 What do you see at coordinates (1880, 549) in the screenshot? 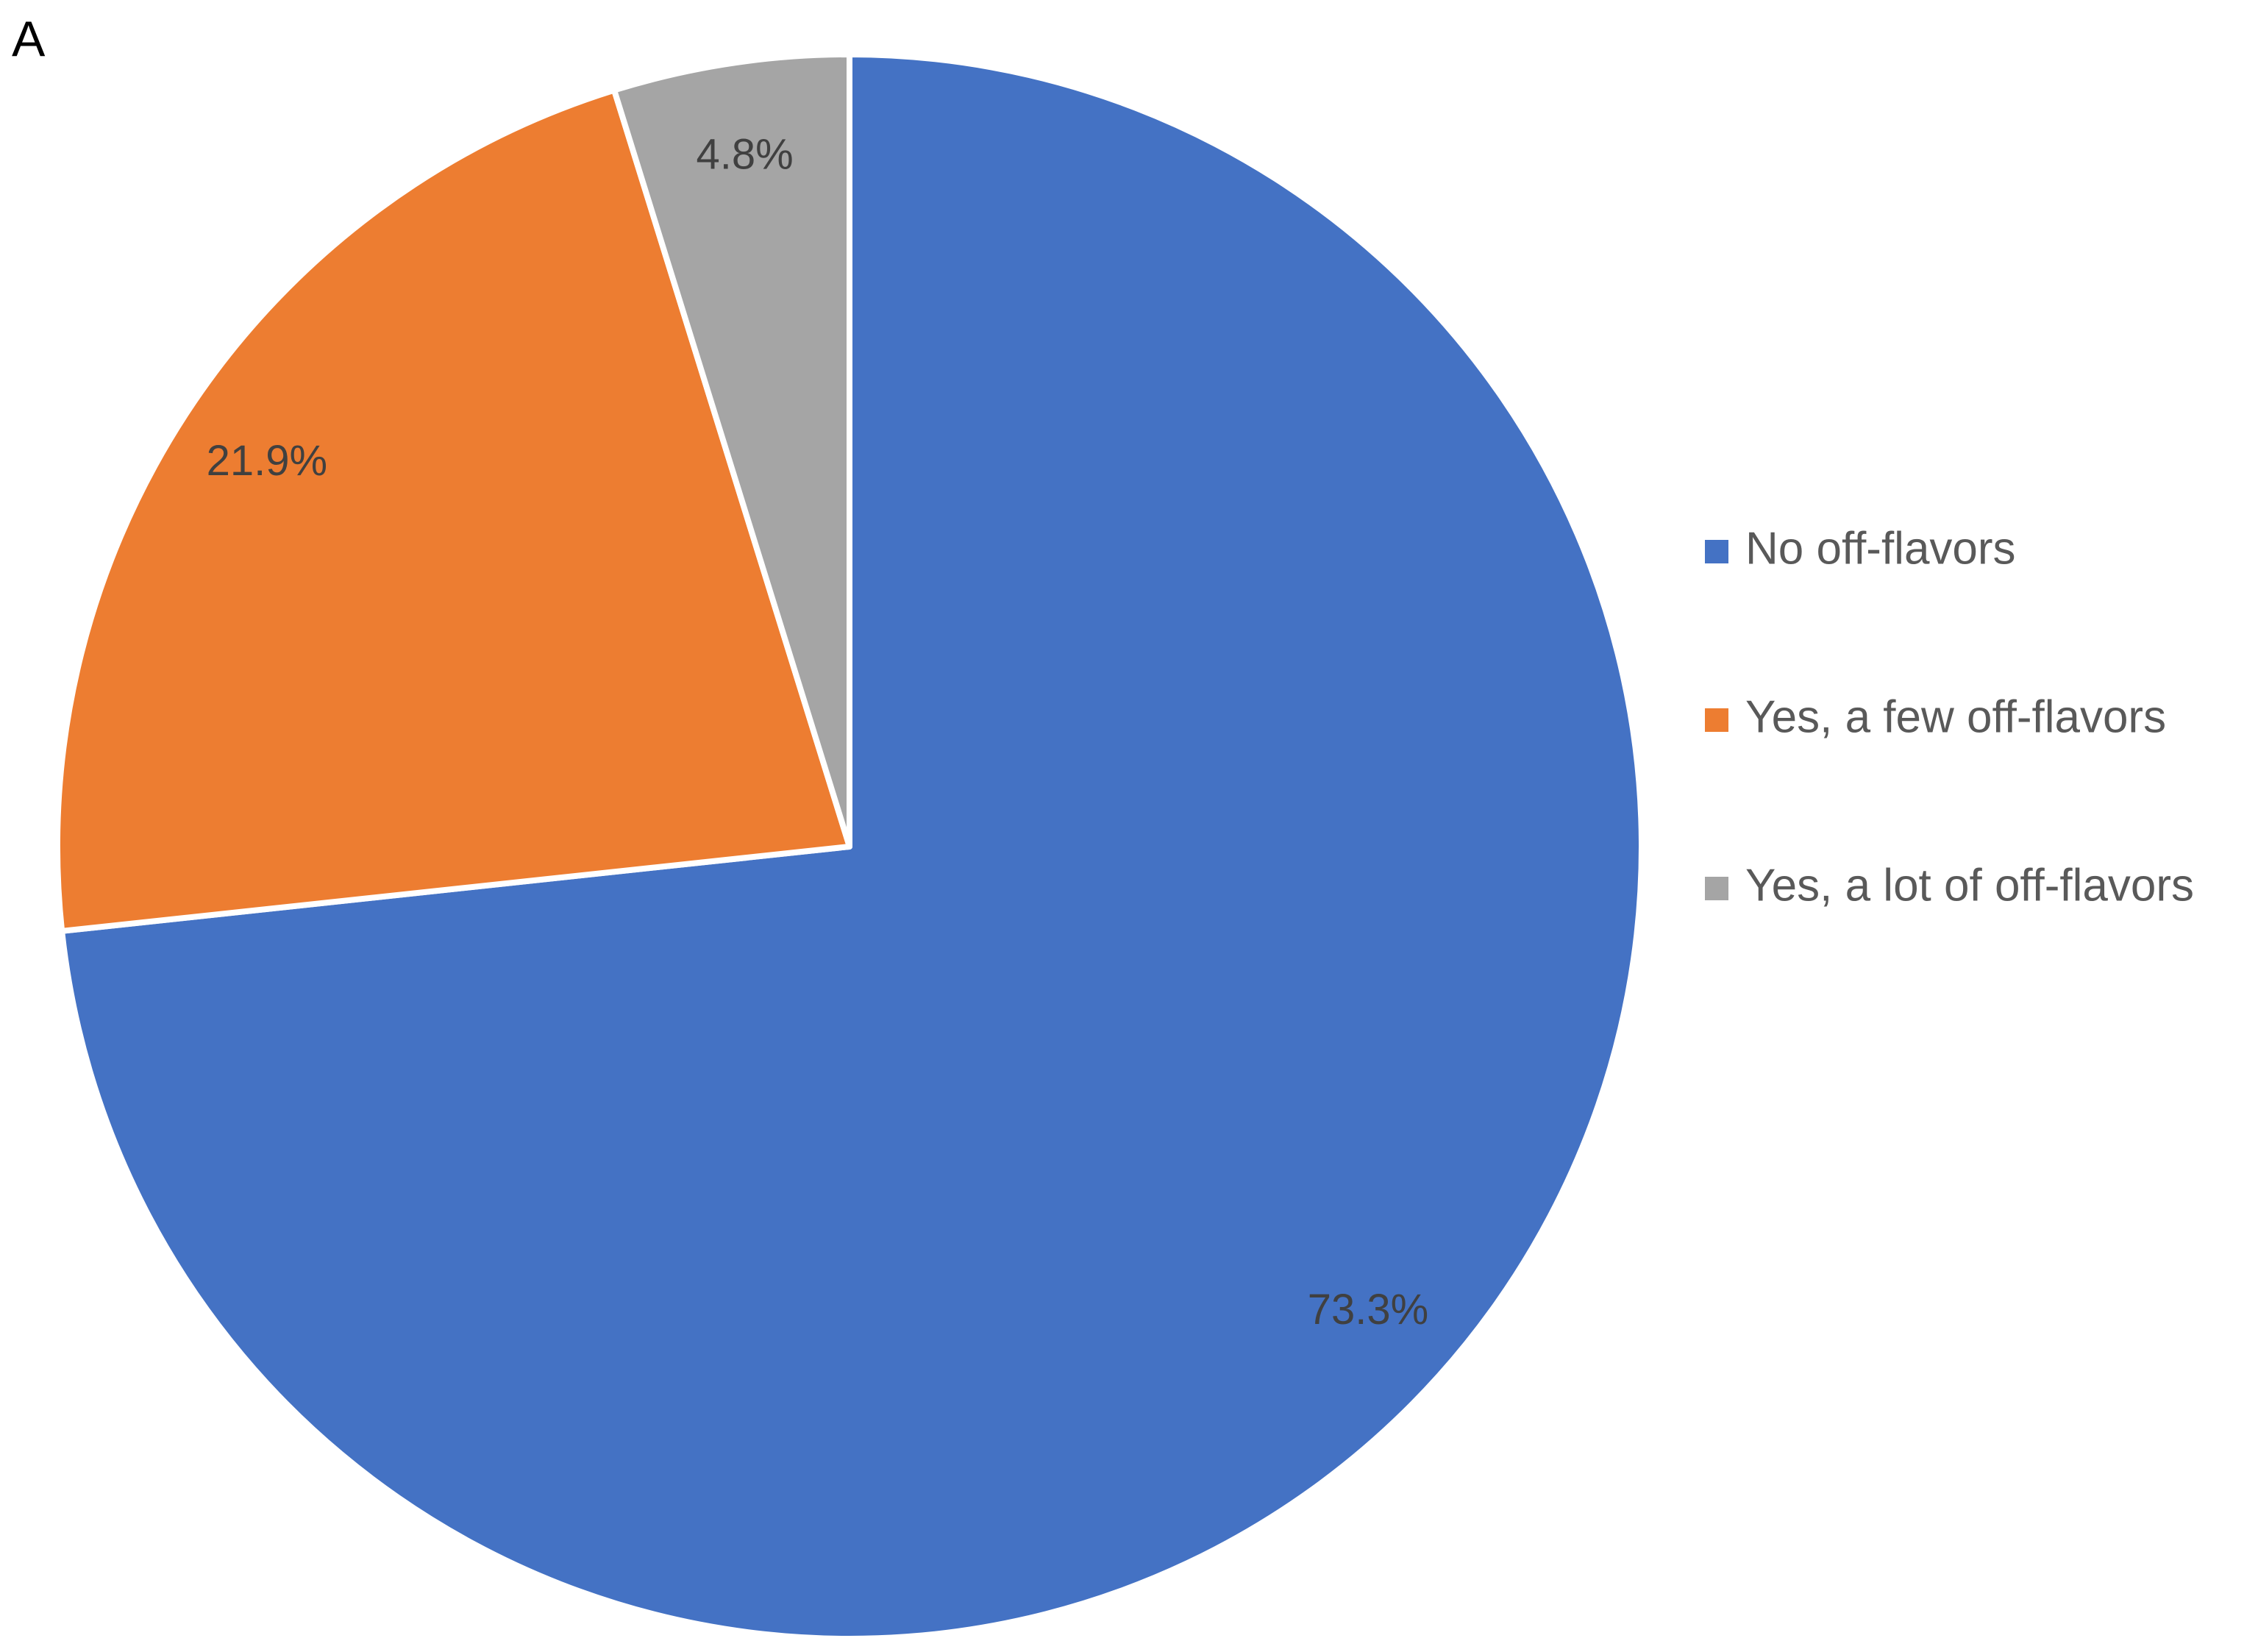
I see `legend-label: No off-flavors` at bounding box center [1880, 549].